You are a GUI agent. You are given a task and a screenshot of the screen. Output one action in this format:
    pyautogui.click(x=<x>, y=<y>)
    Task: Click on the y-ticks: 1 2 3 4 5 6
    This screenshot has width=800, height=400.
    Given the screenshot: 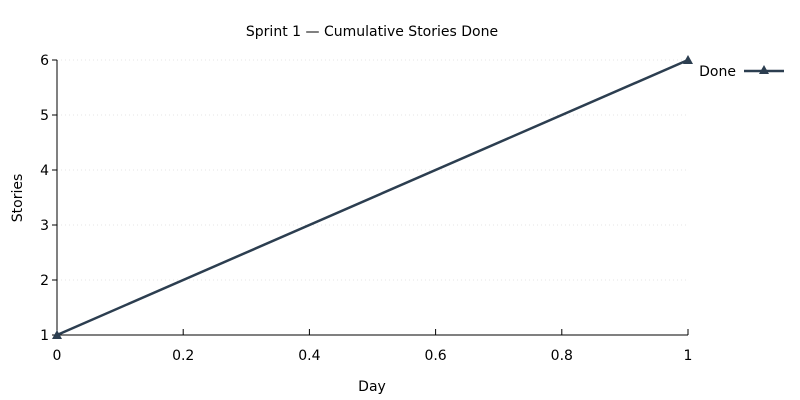 What is the action you would take?
    pyautogui.click(x=48, y=198)
    